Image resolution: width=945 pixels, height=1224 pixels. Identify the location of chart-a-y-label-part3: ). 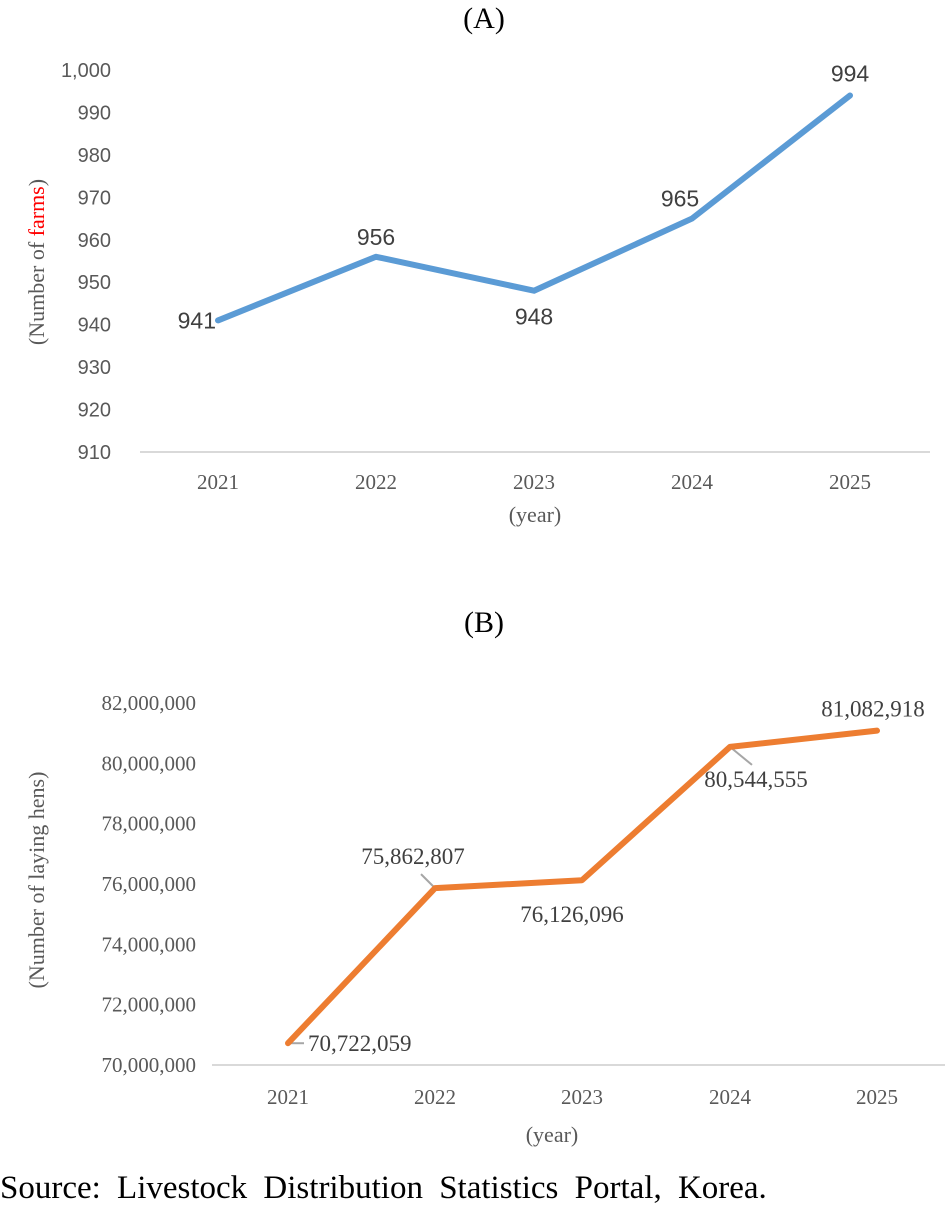
(36, 182).